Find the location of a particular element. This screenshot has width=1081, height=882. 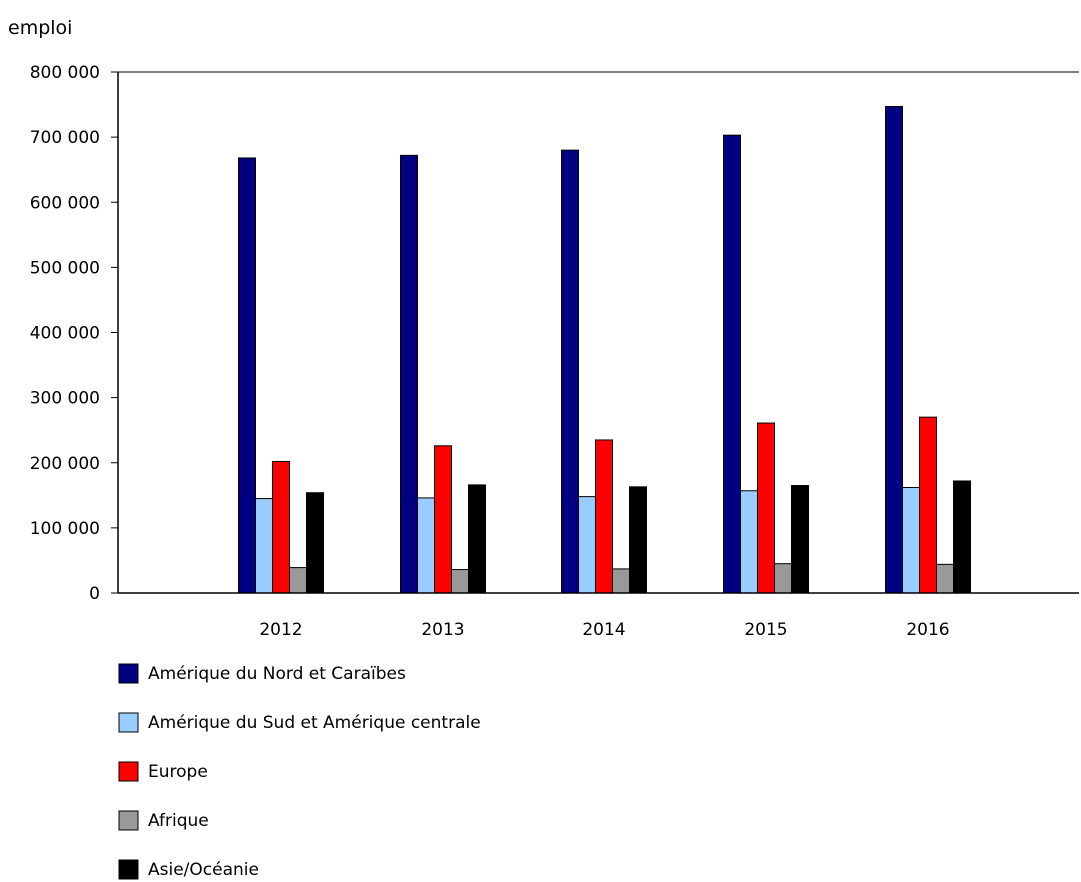

y-axis-title: emploi is located at coordinates (40, 28).